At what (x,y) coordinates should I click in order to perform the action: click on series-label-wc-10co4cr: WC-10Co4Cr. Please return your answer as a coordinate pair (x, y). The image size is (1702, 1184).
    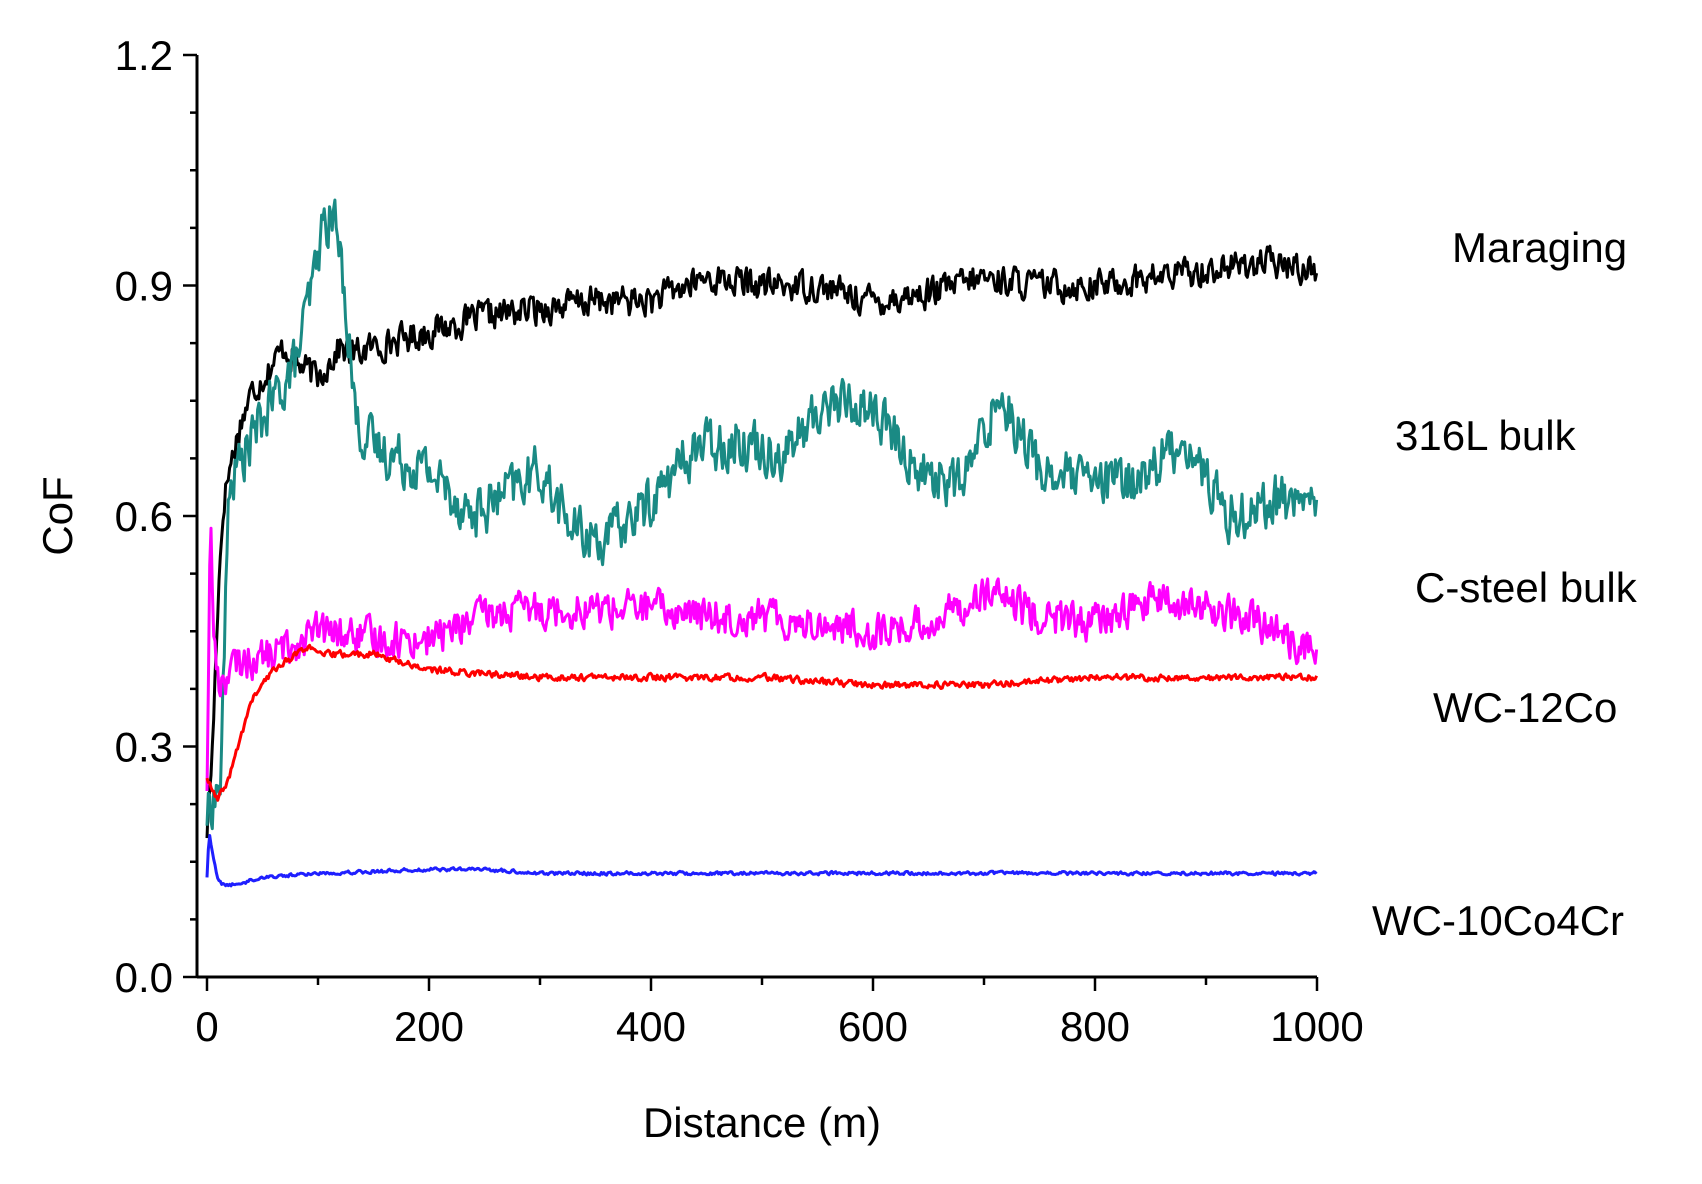
    Looking at the image, I should click on (1498, 920).